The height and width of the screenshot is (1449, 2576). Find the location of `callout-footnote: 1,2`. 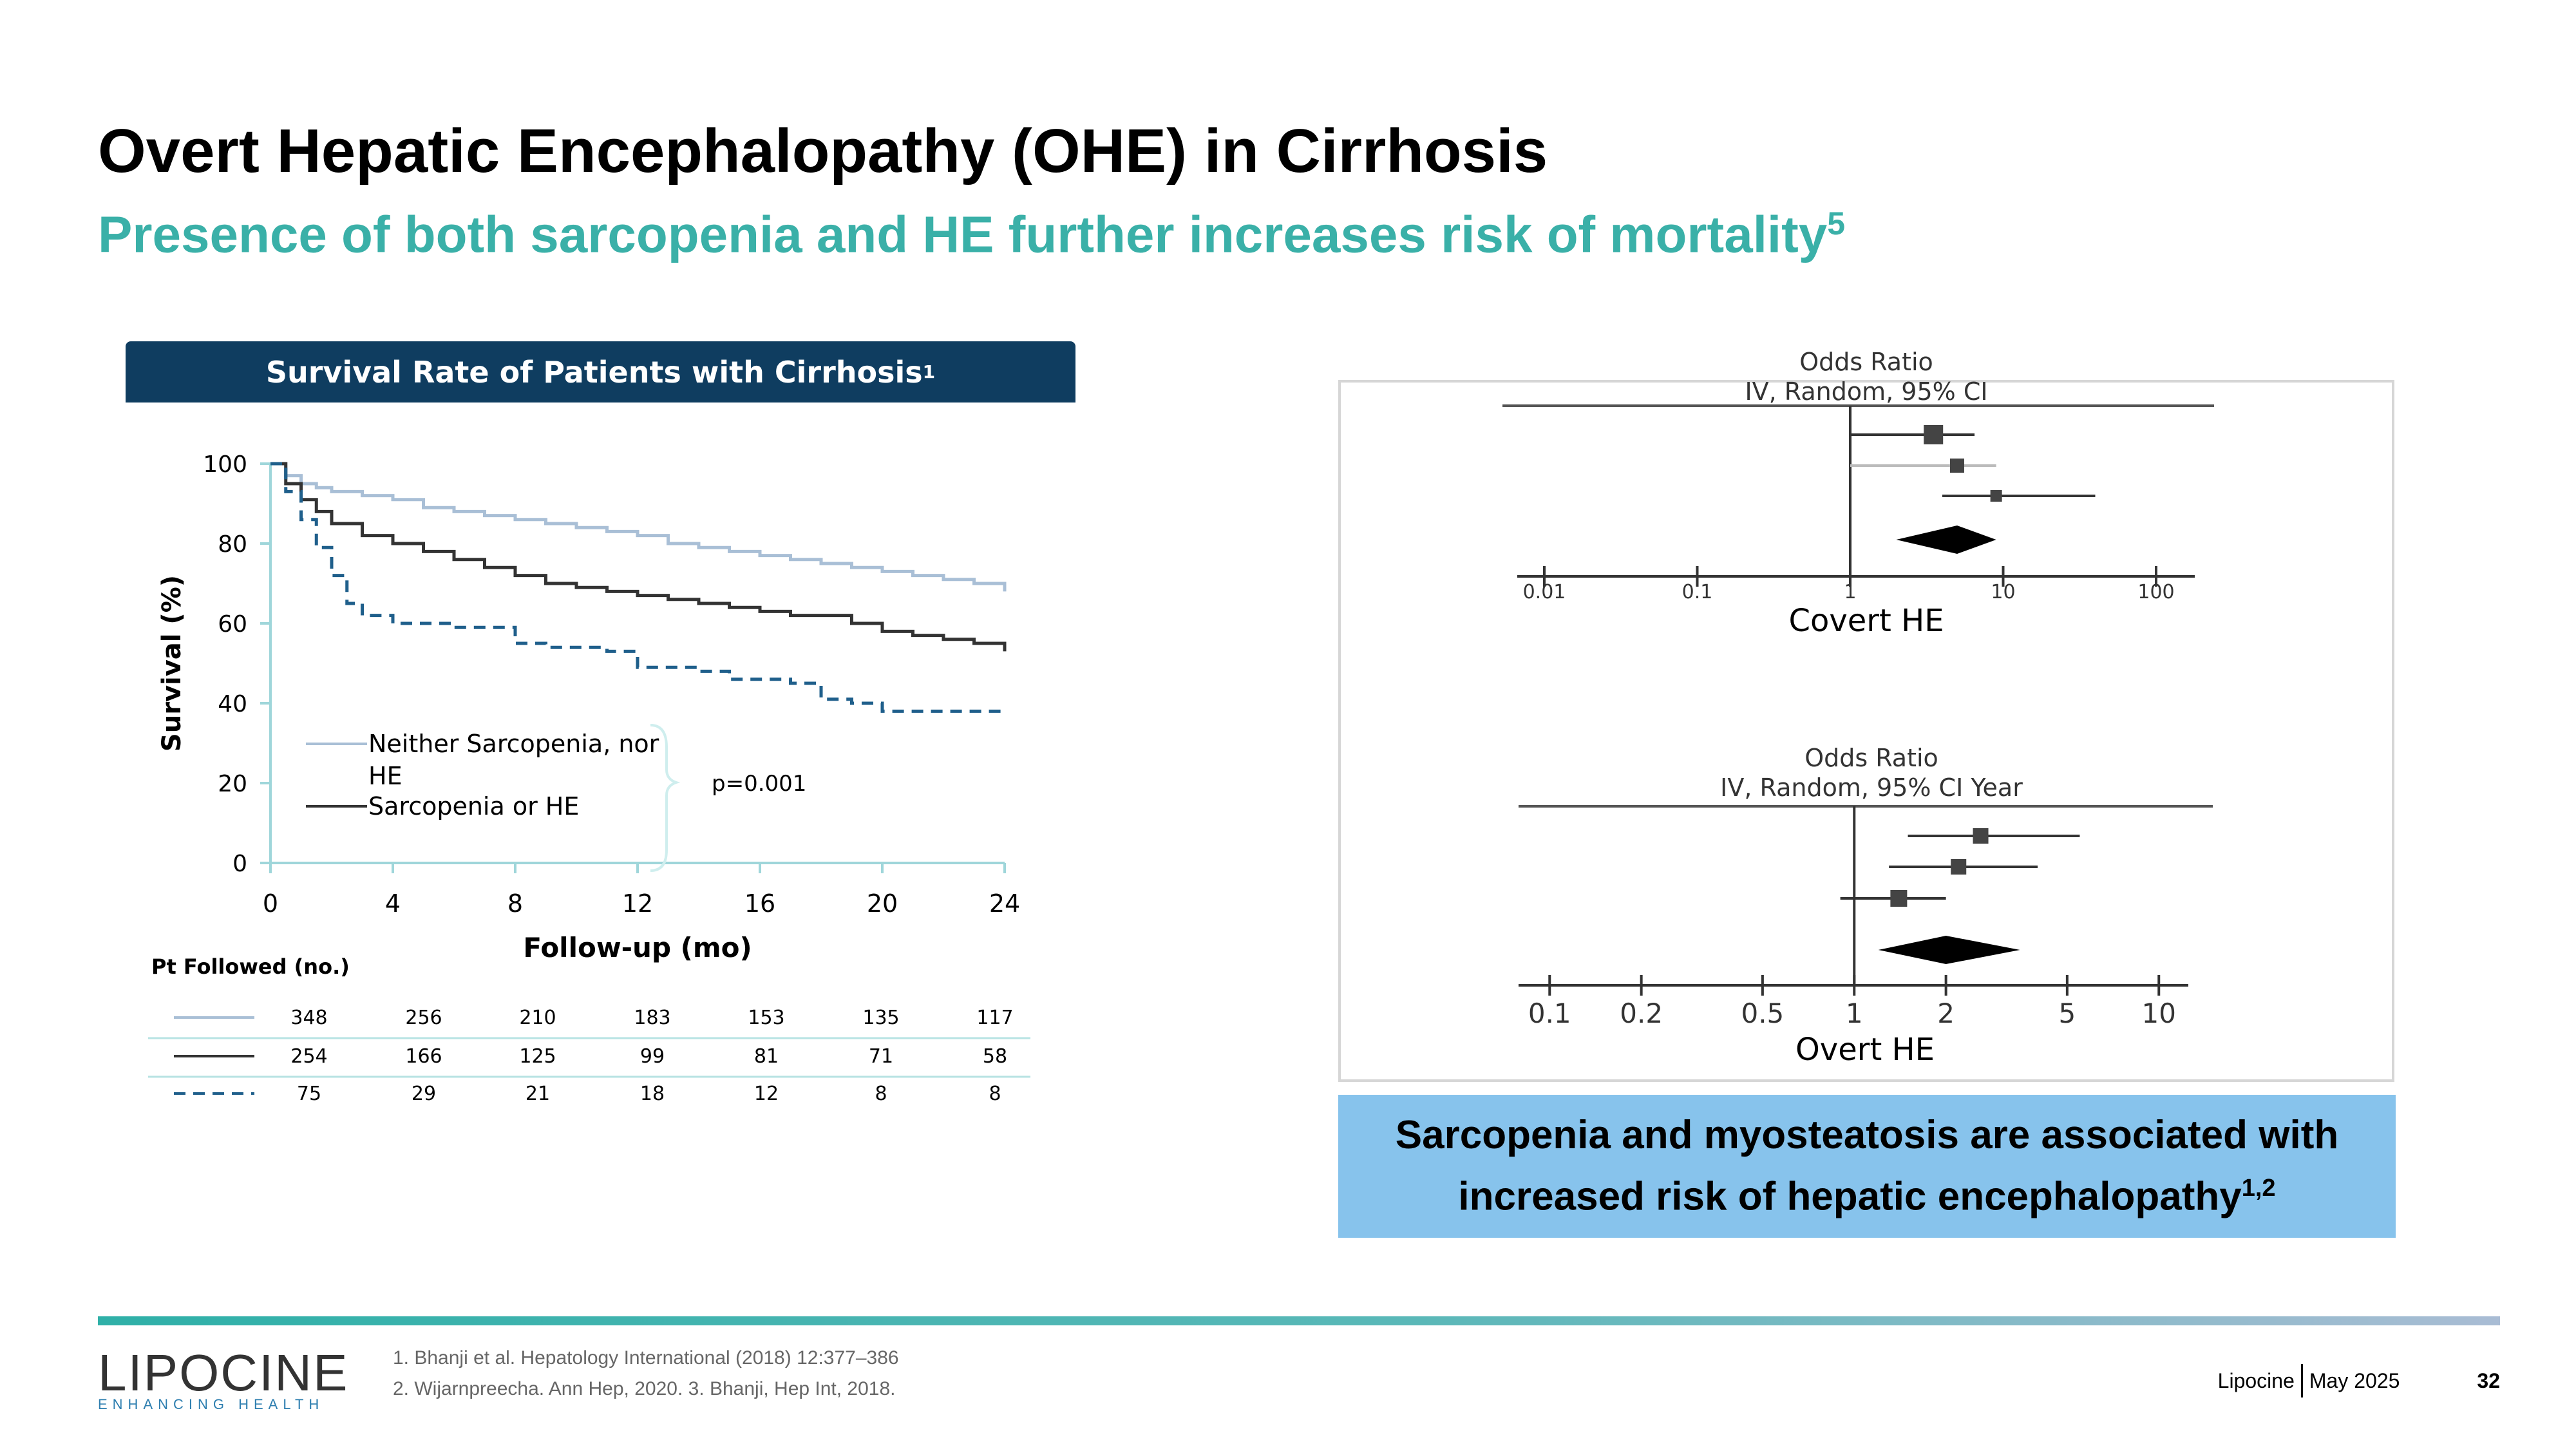

callout-footnote: 1,2 is located at coordinates (2258, 1189).